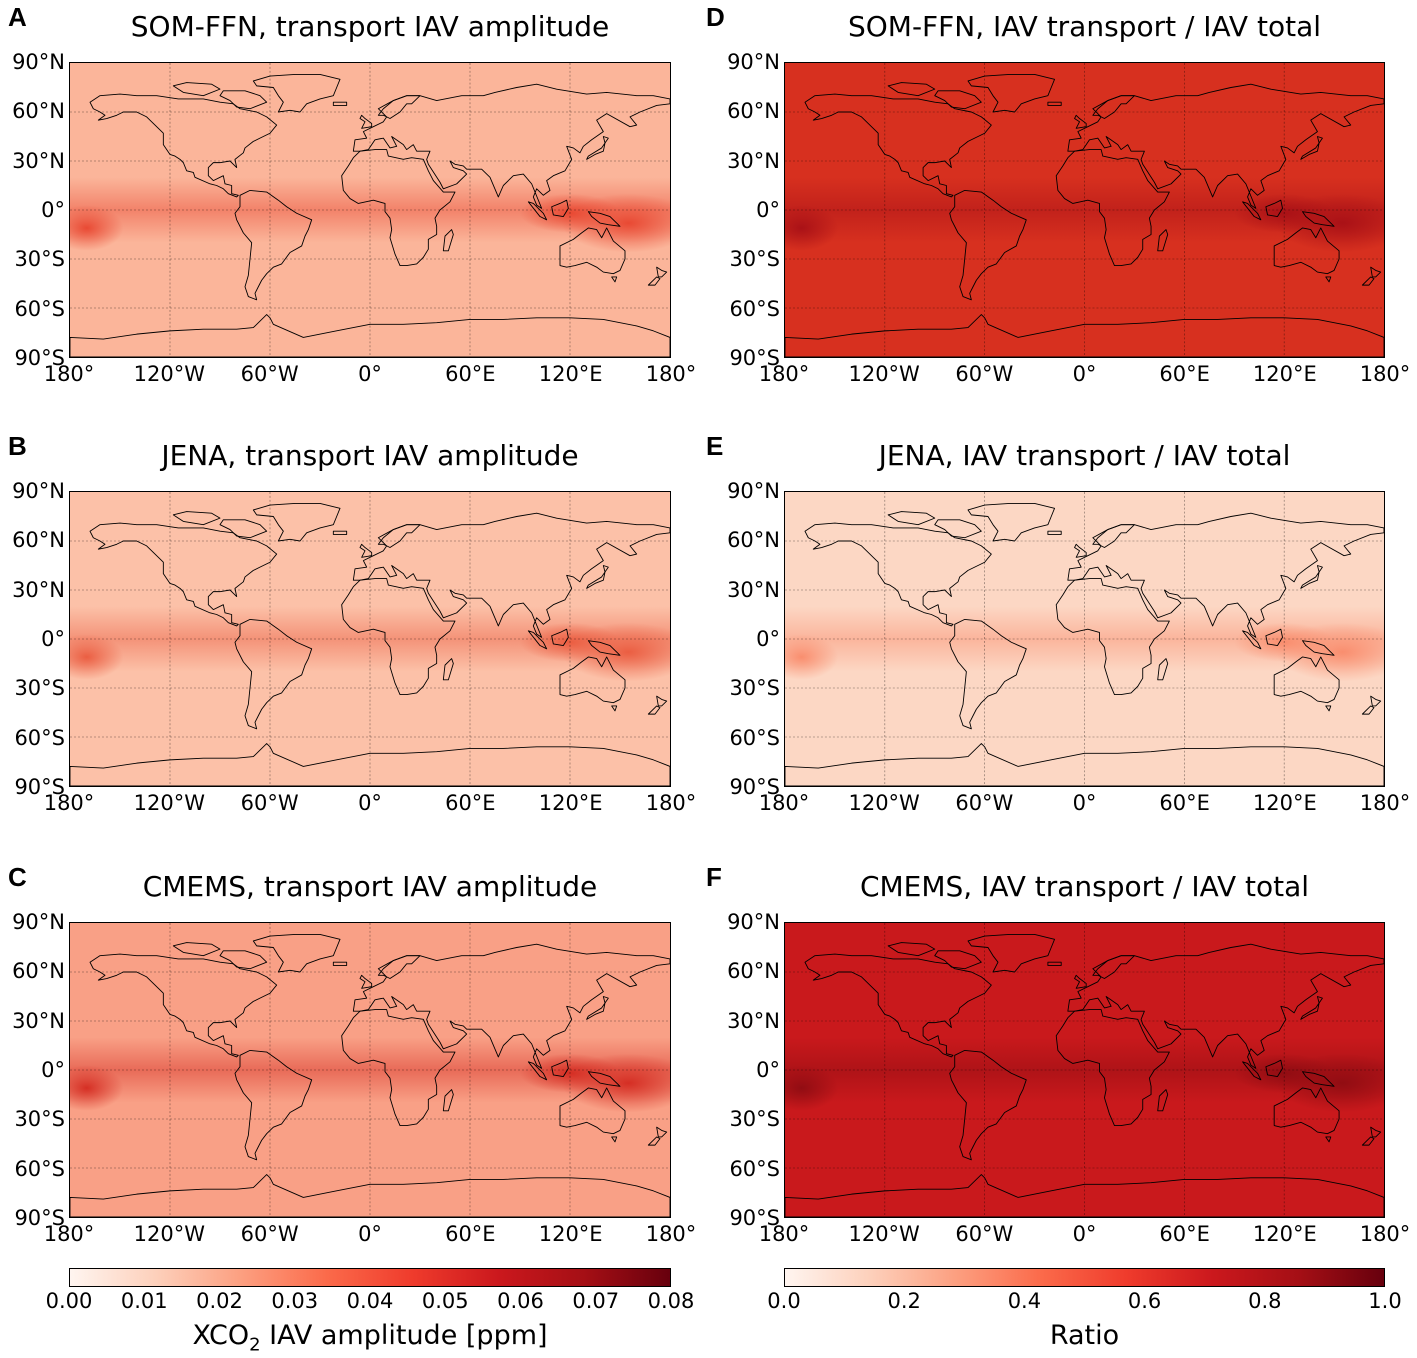 The width and height of the screenshot is (1417, 1358). I want to click on colorbar-label-main: XCO, so click(221, 1335).